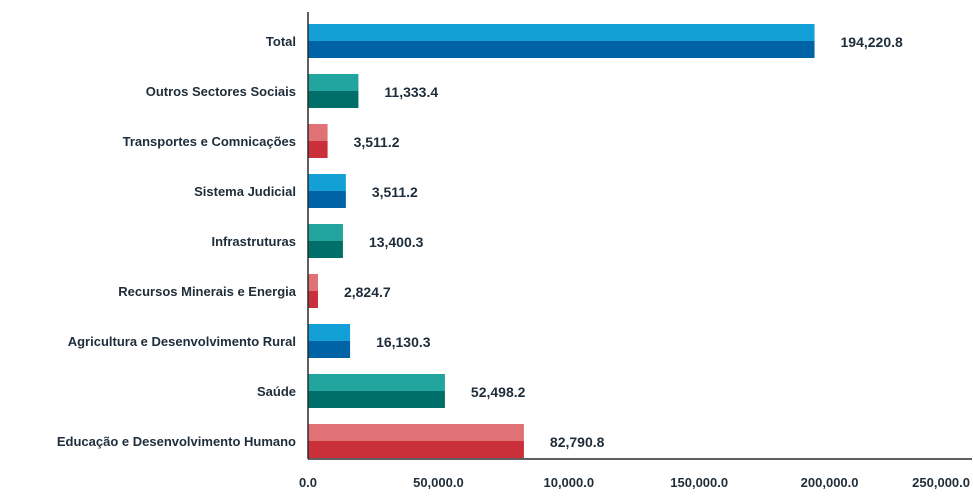 The height and width of the screenshot is (497, 973). What do you see at coordinates (176, 441) in the screenshot?
I see `category-label: Educação e Desenvolvimento Humano` at bounding box center [176, 441].